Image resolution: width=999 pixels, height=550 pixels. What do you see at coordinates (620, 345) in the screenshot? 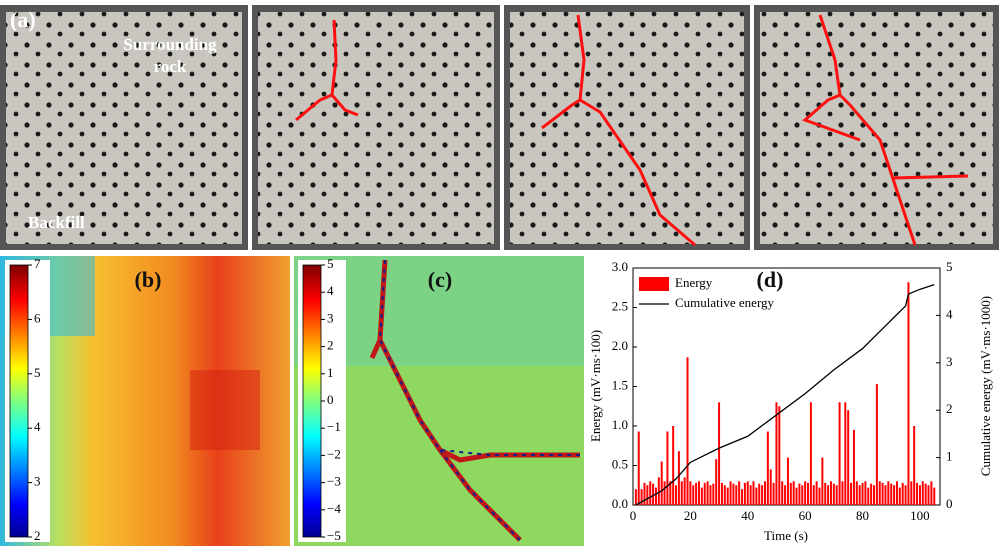
I see `y-tick-label: 2.0` at bounding box center [620, 345].